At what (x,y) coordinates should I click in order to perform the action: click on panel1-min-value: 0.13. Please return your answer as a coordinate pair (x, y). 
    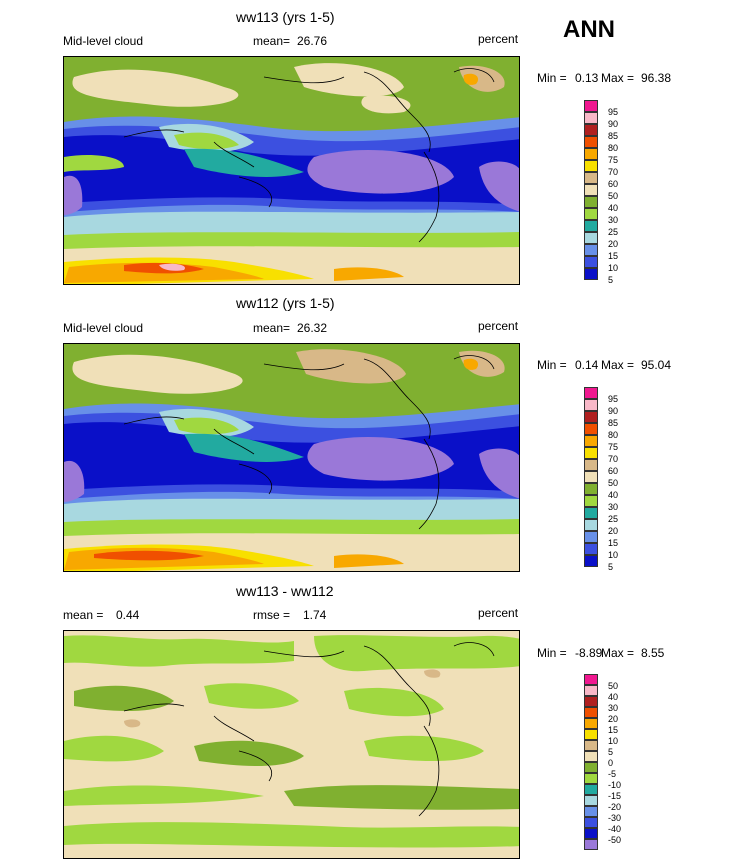
    Looking at the image, I should click on (587, 78).